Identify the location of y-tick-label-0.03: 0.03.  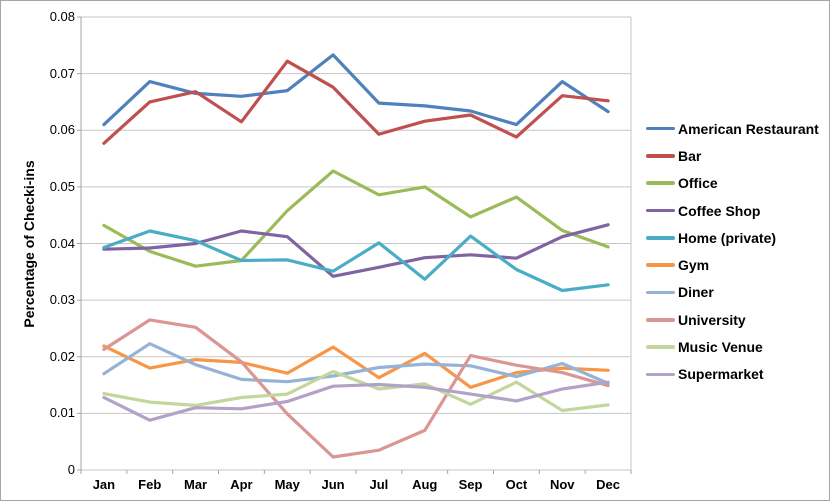
(62, 300).